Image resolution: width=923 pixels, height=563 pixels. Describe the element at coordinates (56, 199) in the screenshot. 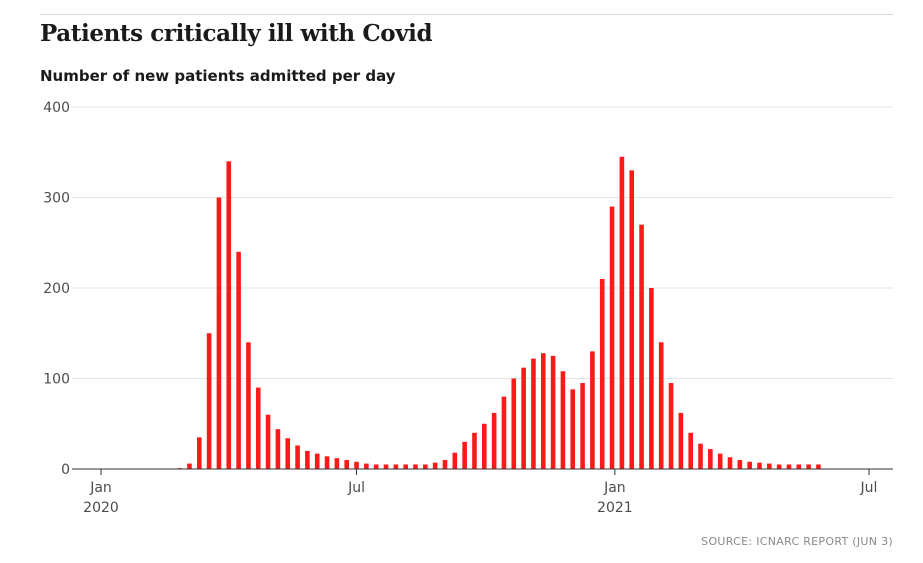

I see `y-tick-label: 300` at that location.